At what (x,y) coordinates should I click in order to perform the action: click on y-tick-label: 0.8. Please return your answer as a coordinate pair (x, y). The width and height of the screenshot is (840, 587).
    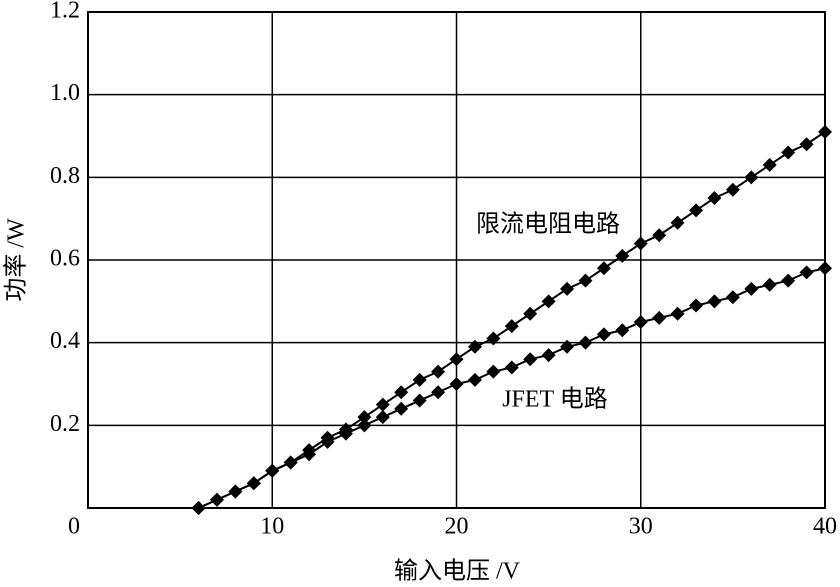
    Looking at the image, I should click on (65, 176).